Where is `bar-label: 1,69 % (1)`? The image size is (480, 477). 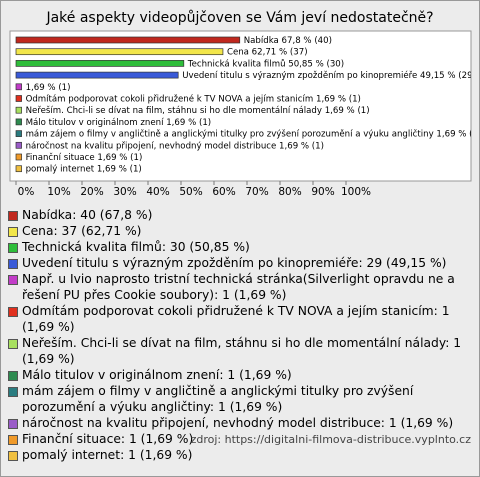
bar-label: 1,69 % (1) is located at coordinates (48, 88).